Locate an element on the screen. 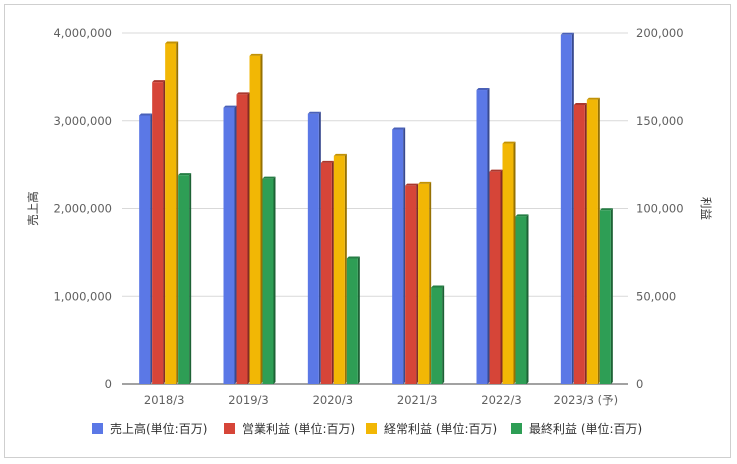  legend-label: 営業利益 (単位:百万) is located at coordinates (298, 428).